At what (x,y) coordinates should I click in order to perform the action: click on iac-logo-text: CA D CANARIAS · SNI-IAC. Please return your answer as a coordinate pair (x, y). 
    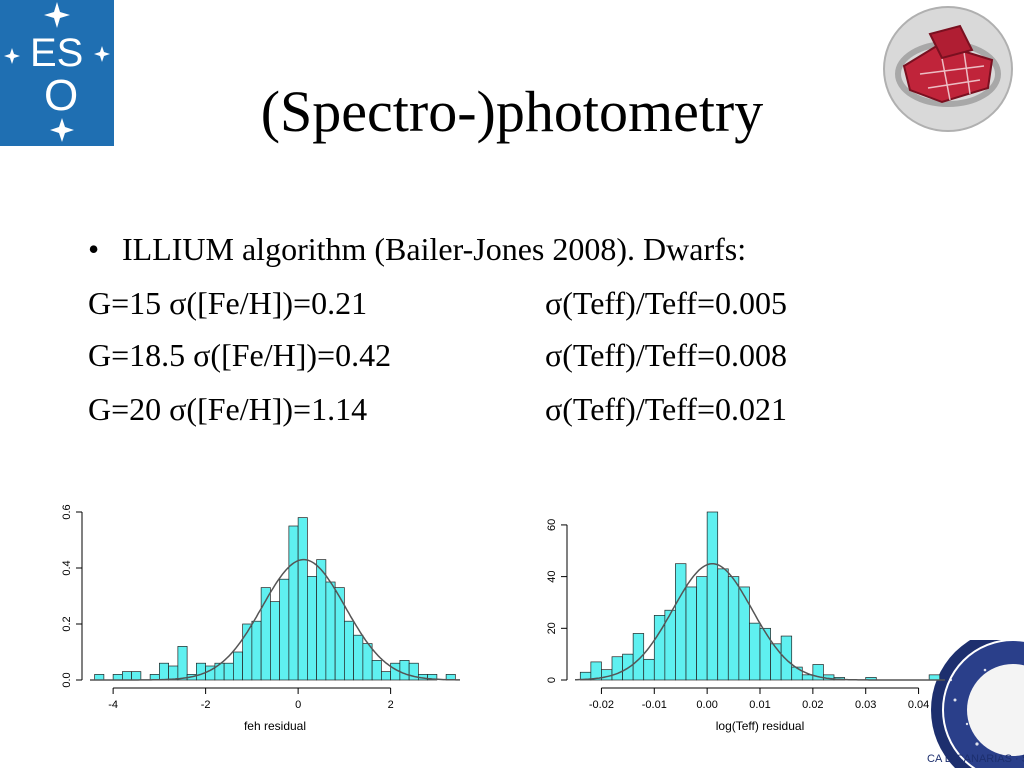
    Looking at the image, I should click on (975, 759).